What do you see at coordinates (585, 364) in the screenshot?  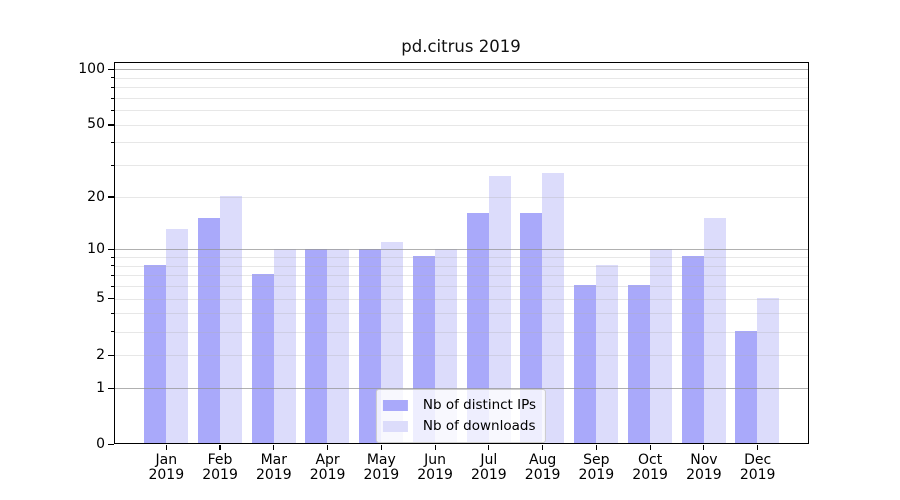 I see `bar-sep-nb-of-distinct-ips` at bounding box center [585, 364].